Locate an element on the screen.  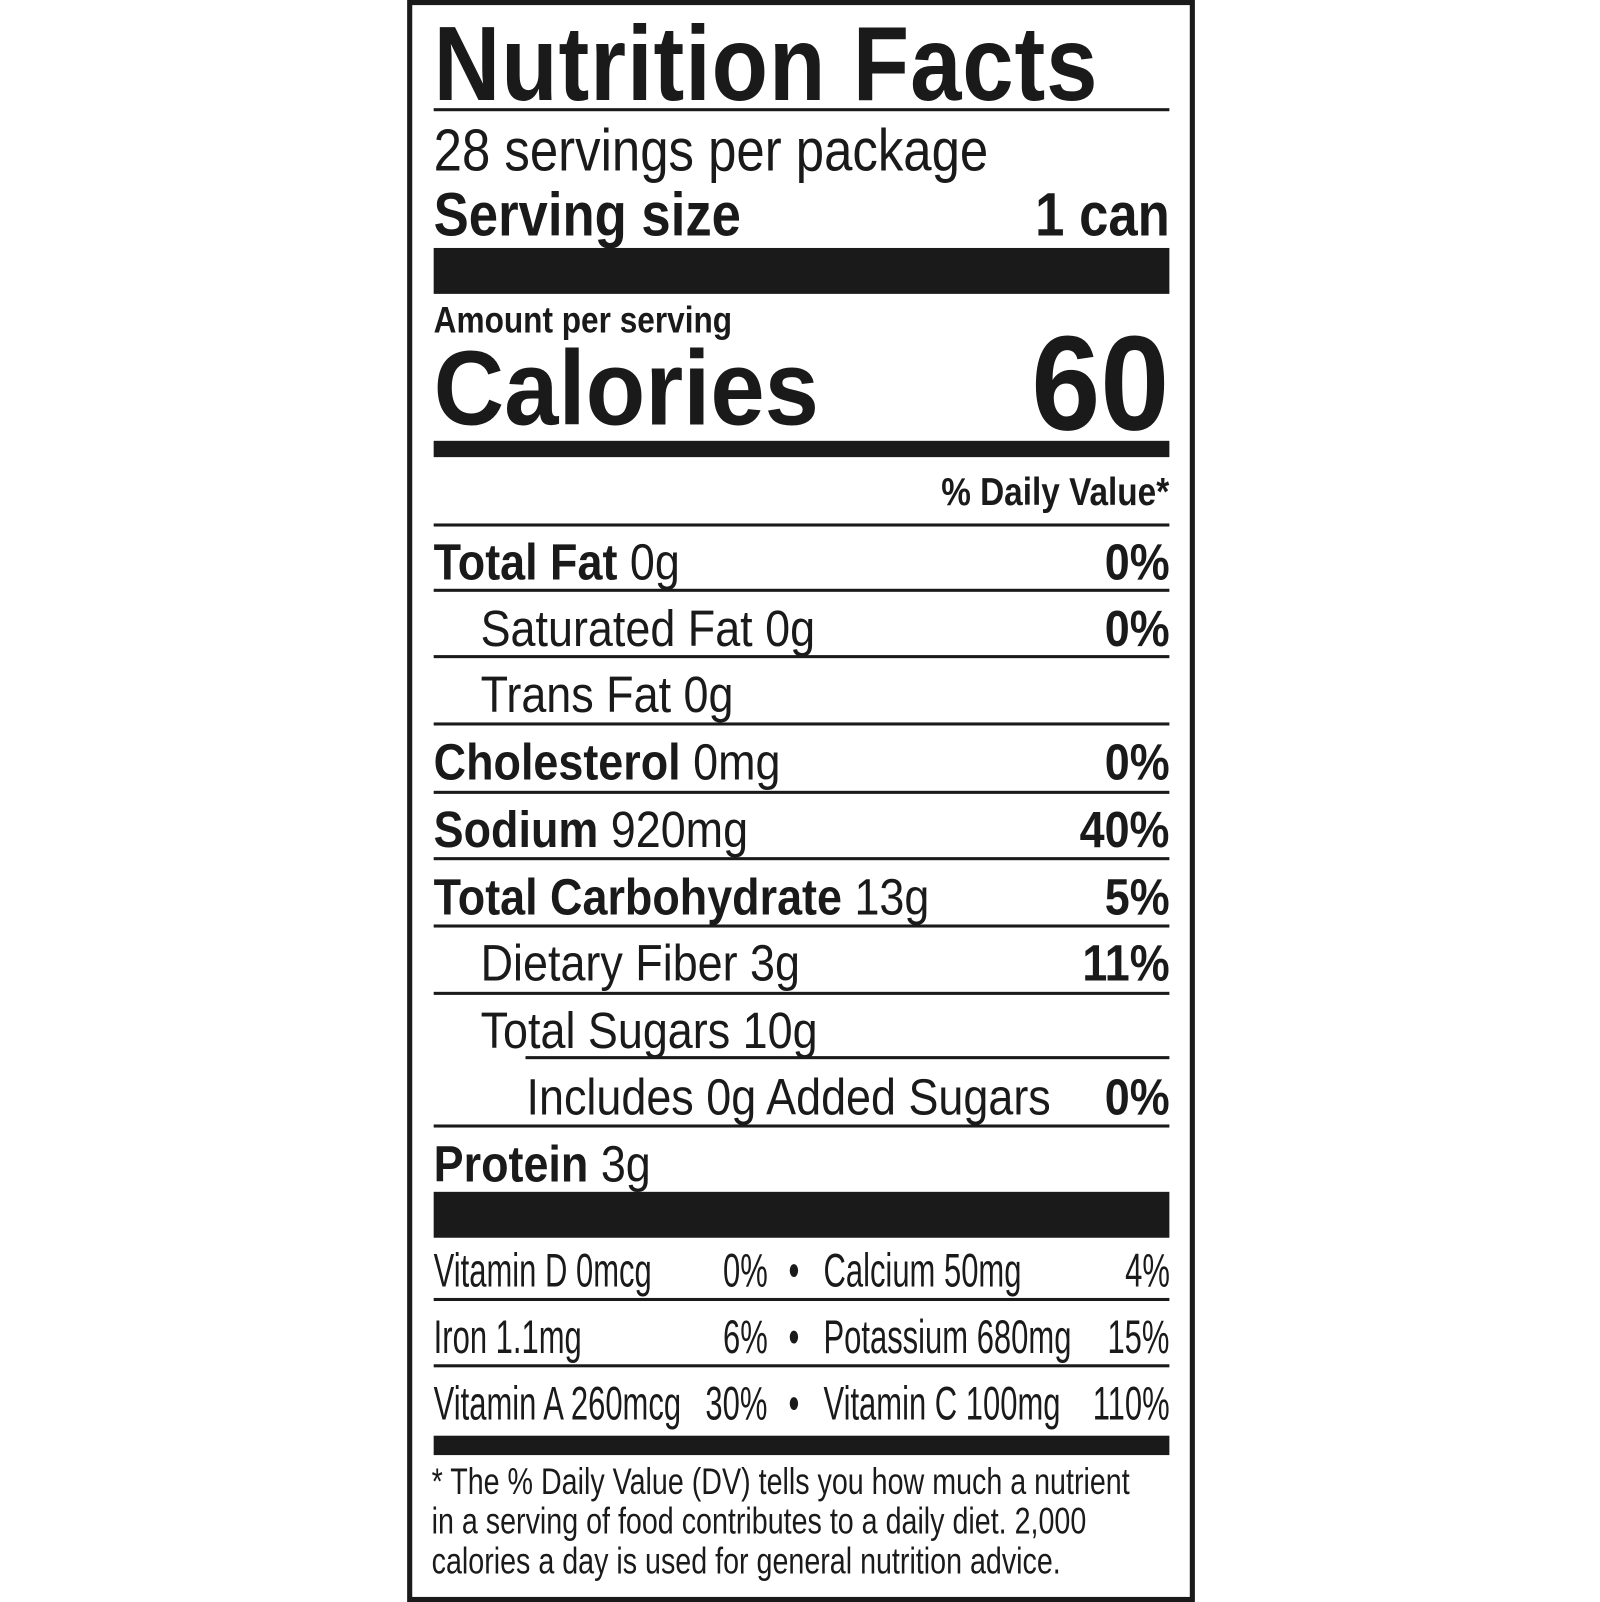
nutrient-row-total-fat: Total Fat 0g 0% is located at coordinates (802, 559).